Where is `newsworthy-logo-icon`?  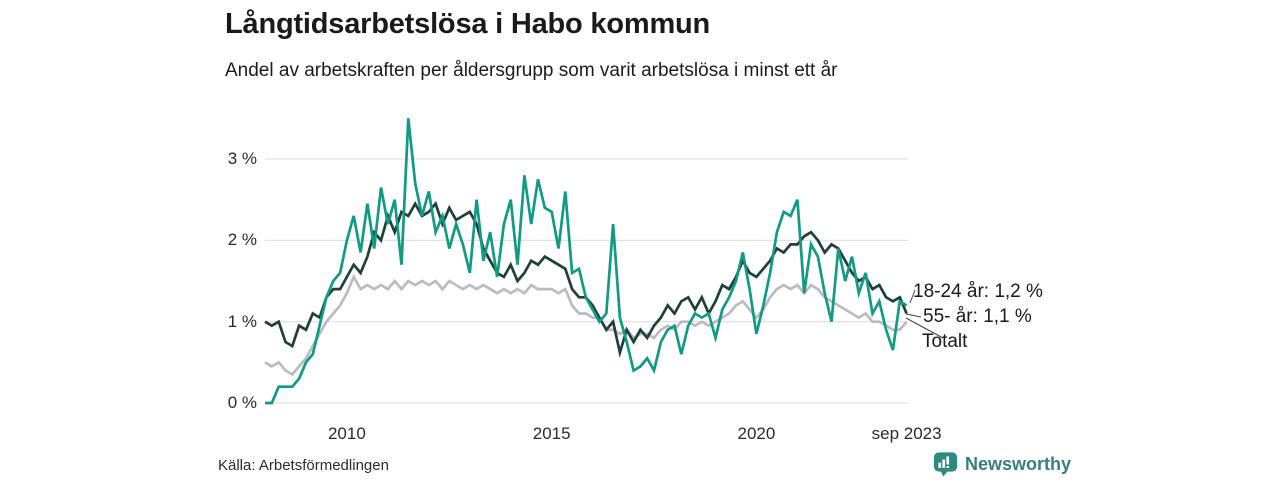 newsworthy-logo-icon is located at coordinates (945, 464).